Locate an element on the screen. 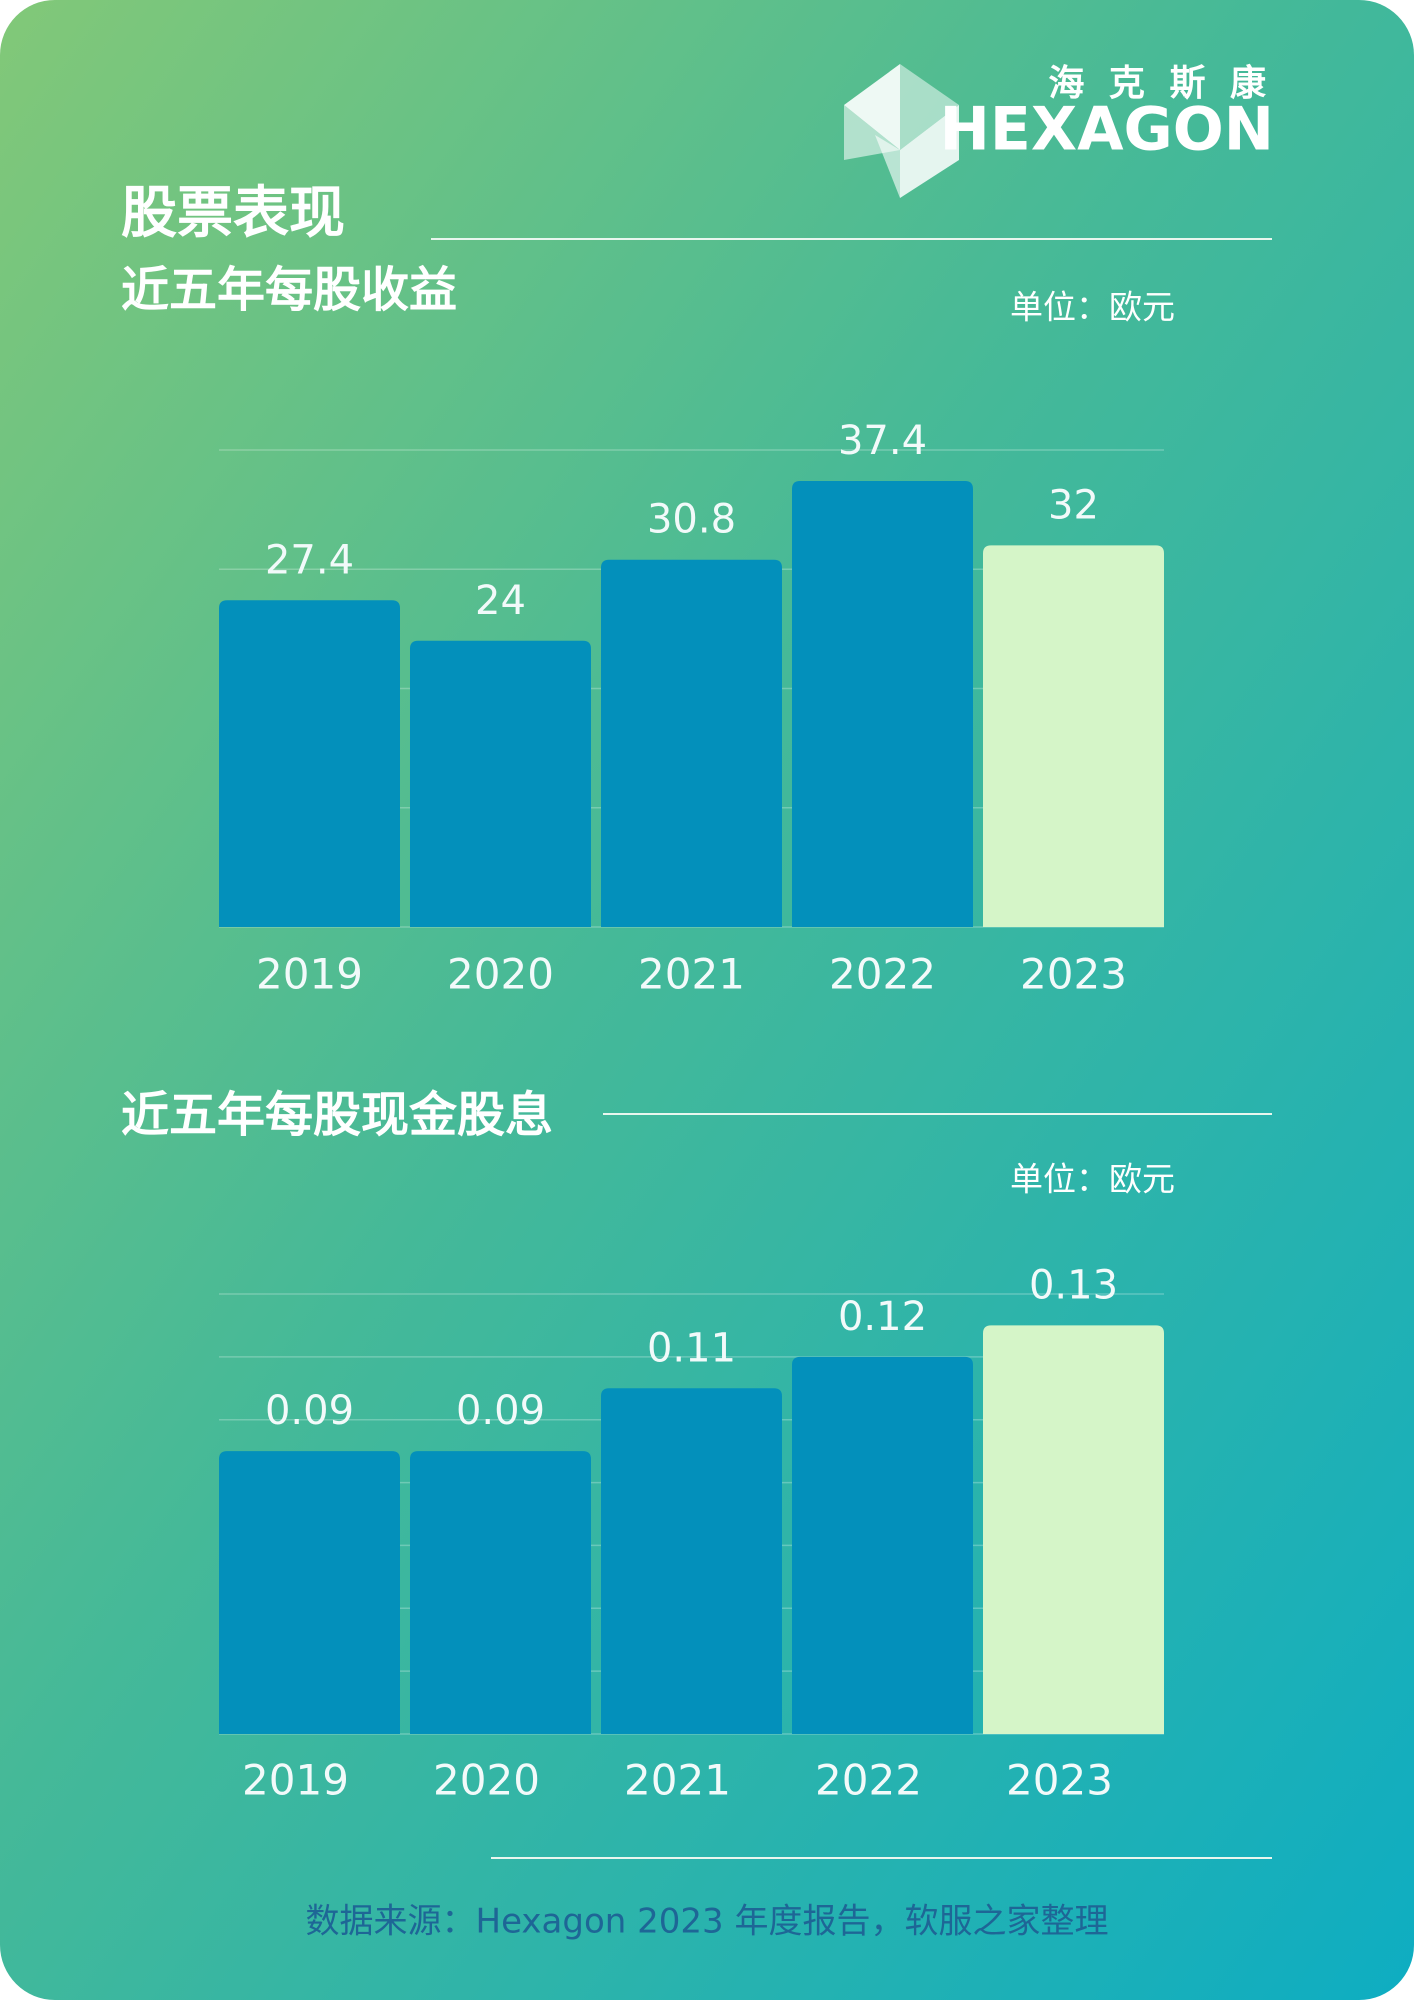 The image size is (1414, 2000). value-label: 32 is located at coordinates (1073, 505).